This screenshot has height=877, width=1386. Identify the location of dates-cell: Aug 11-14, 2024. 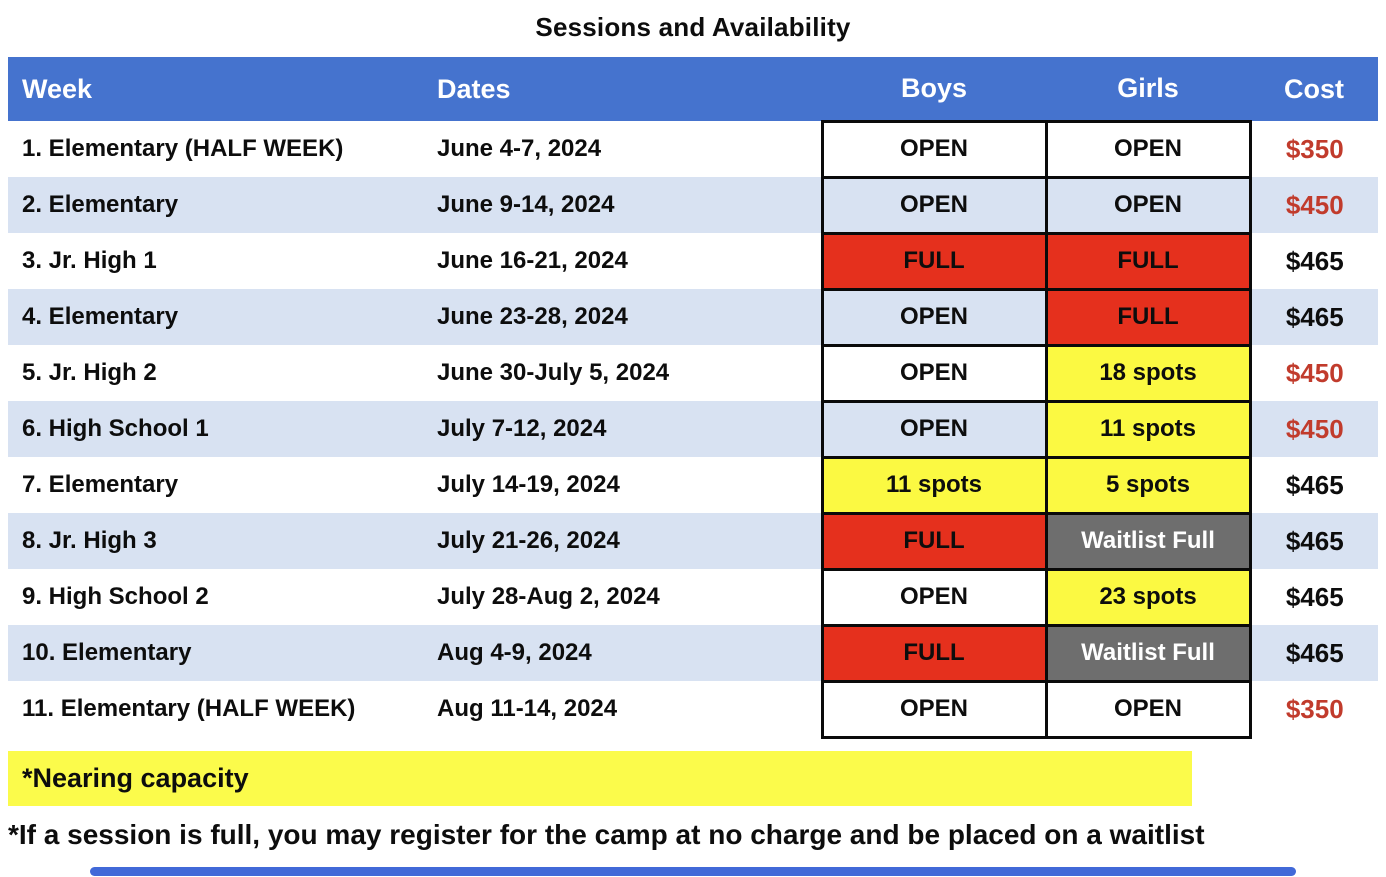
(527, 708).